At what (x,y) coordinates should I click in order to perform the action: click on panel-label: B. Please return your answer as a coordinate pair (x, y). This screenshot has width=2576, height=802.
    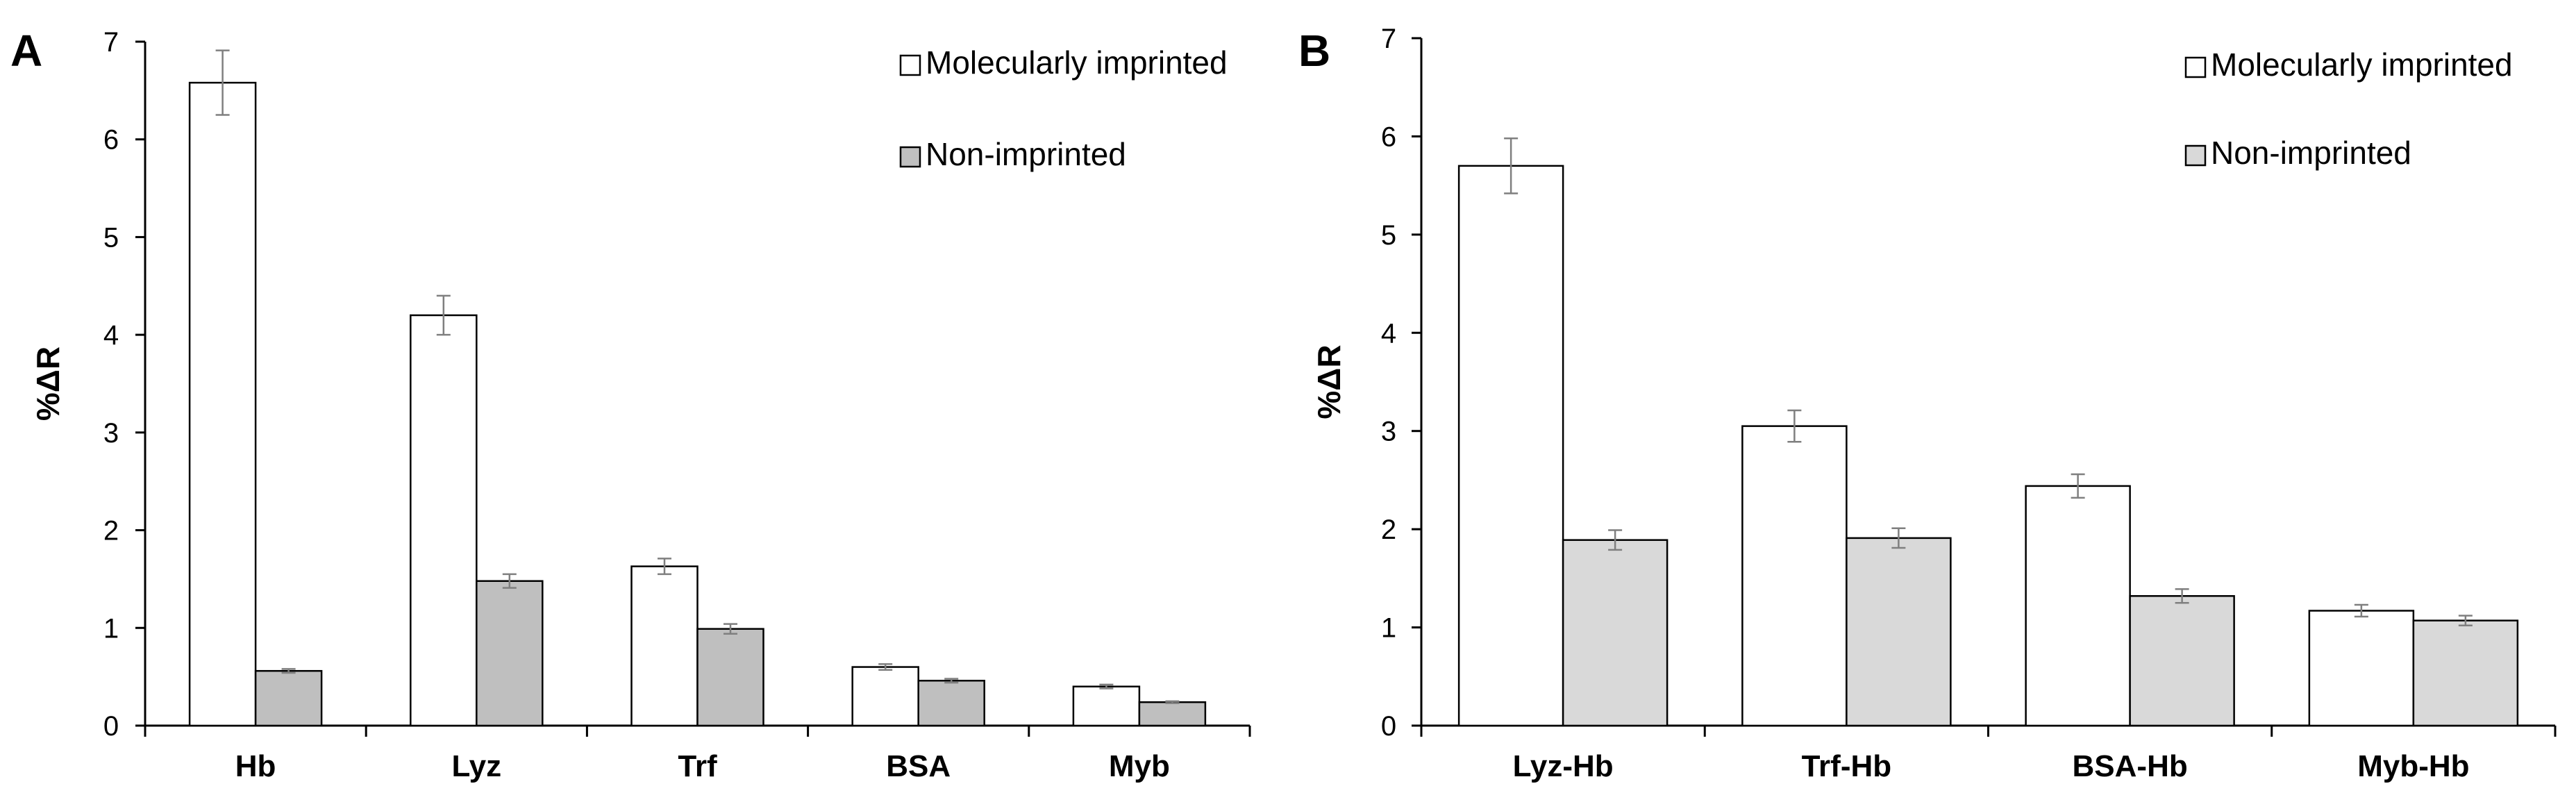
    Looking at the image, I should click on (1314, 51).